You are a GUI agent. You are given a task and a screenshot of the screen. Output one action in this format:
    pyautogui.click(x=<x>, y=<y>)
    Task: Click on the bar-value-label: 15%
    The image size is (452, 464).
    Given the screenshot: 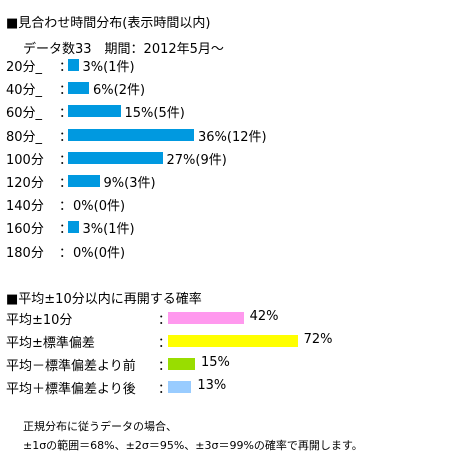 What is the action you would take?
    pyautogui.click(x=215, y=362)
    